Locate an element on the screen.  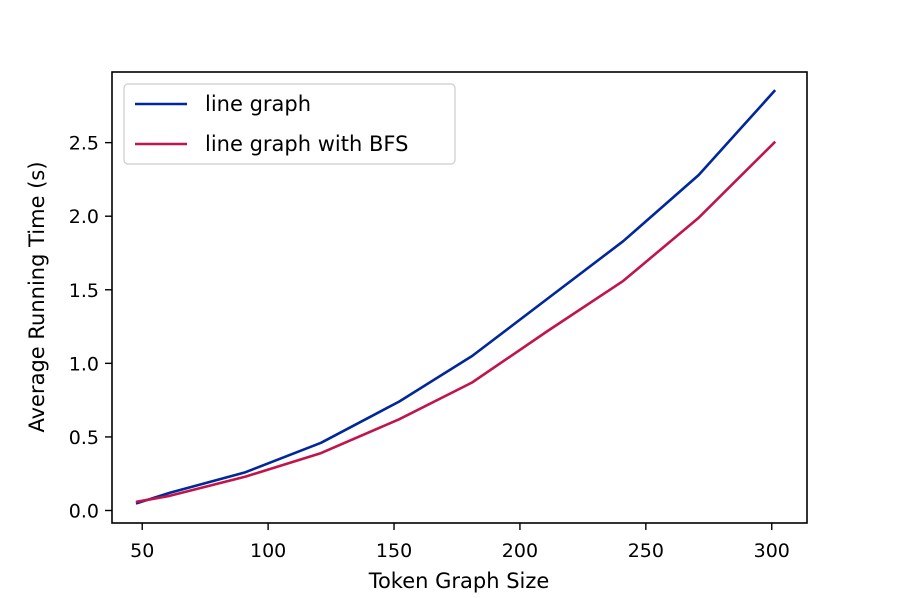
x-tick-label: 250 is located at coordinates (646, 551).